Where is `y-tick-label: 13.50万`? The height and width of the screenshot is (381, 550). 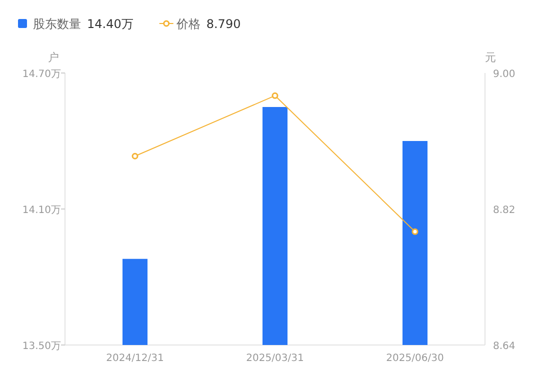
y-tick-label: 13.50万 is located at coordinates (41, 346).